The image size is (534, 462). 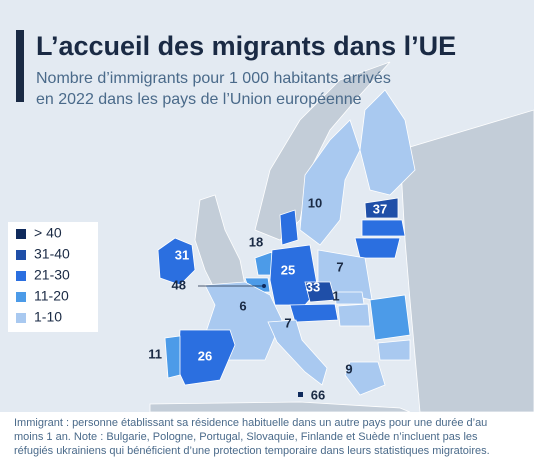 I want to click on estonia, so click(x=381, y=208).